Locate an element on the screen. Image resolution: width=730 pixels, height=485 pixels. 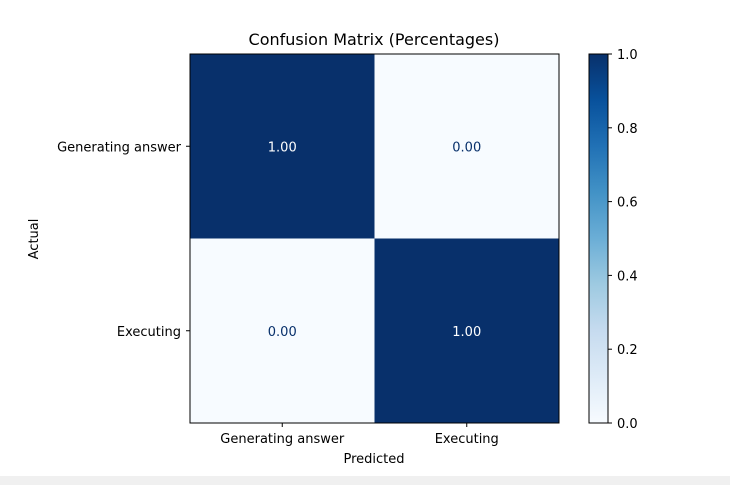
x-axis-label: Predicted is located at coordinates (373, 459).